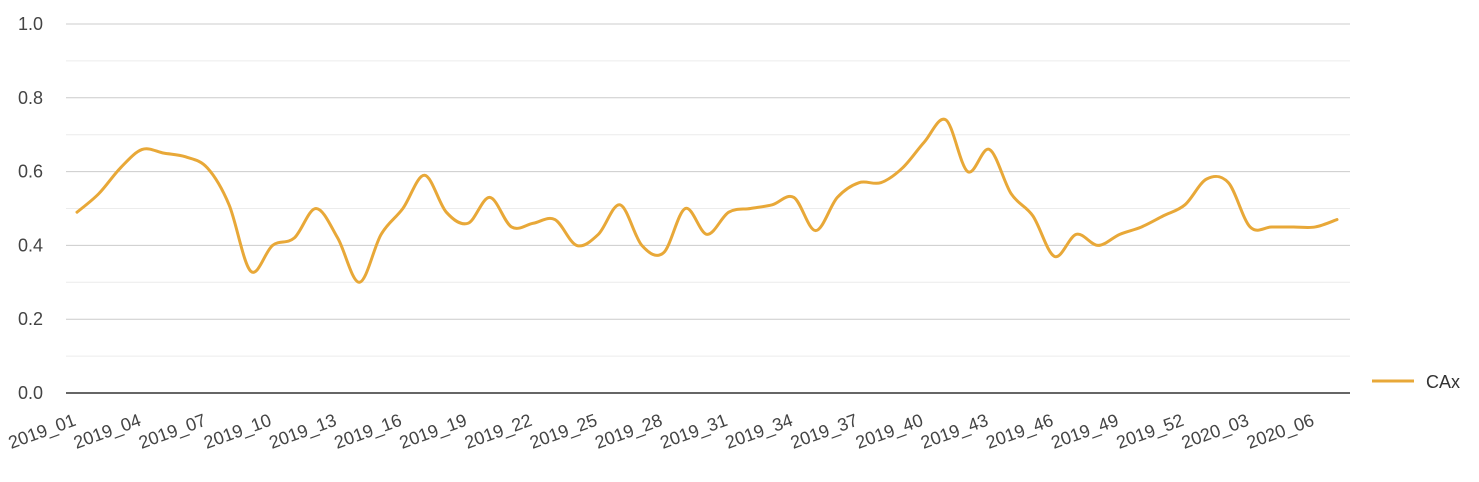  I want to click on x-tick-label: 2019_04, so click(107, 432).